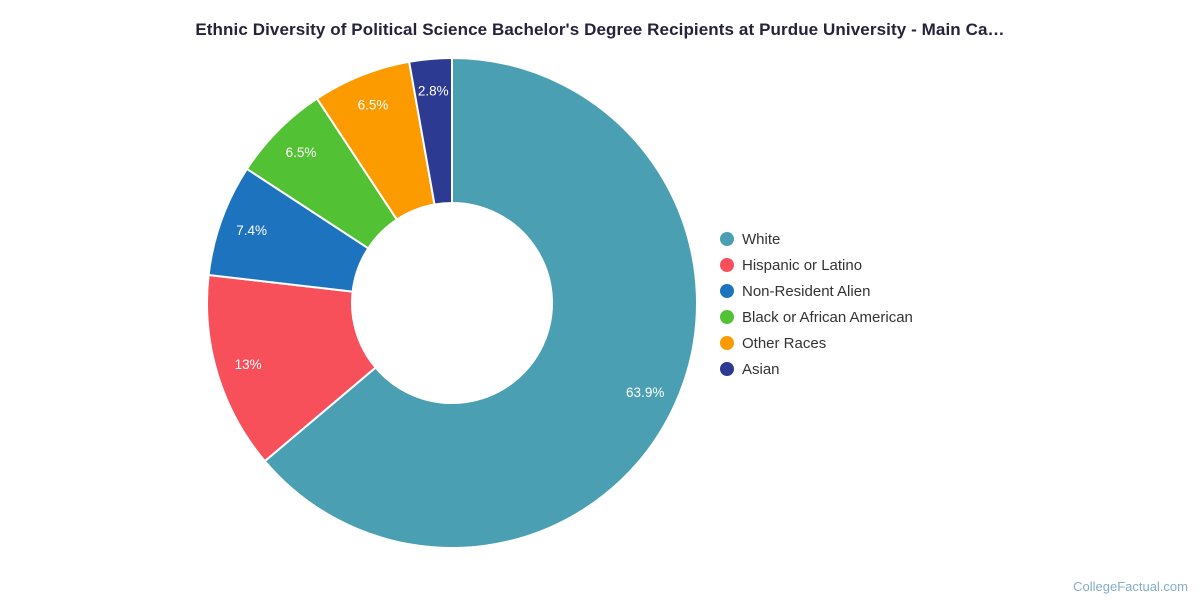 Image resolution: width=1200 pixels, height=600 pixels. Describe the element at coordinates (433, 90) in the screenshot. I see `slice-label-asian: 2.8%` at that location.